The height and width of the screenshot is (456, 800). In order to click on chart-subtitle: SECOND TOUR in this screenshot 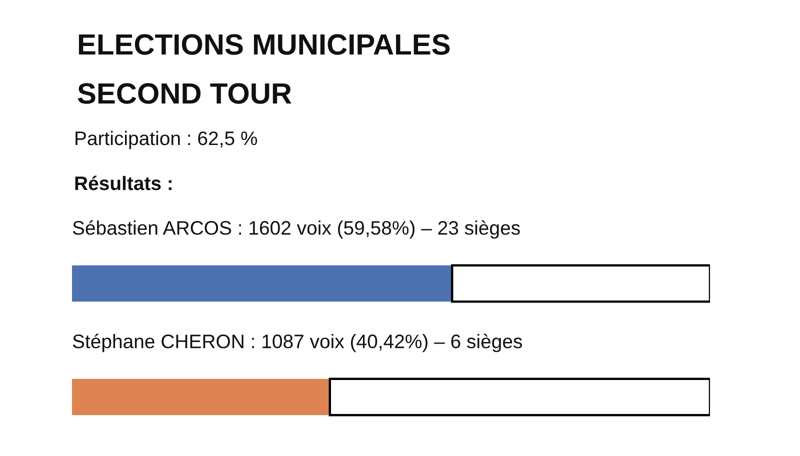, I will do `click(185, 93)`.